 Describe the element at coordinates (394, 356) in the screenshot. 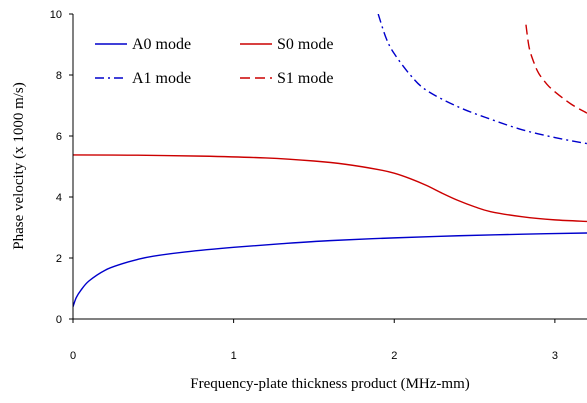

I see `x-tick-label: 2` at that location.